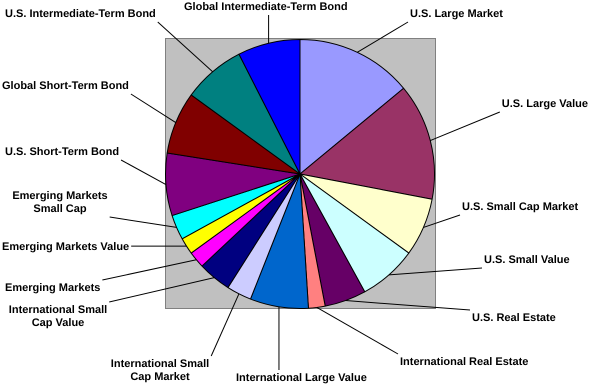 Image resolution: width=590 pixels, height=391 pixels. What do you see at coordinates (457, 14) in the screenshot?
I see `slice-label: U.S. Large Market` at bounding box center [457, 14].